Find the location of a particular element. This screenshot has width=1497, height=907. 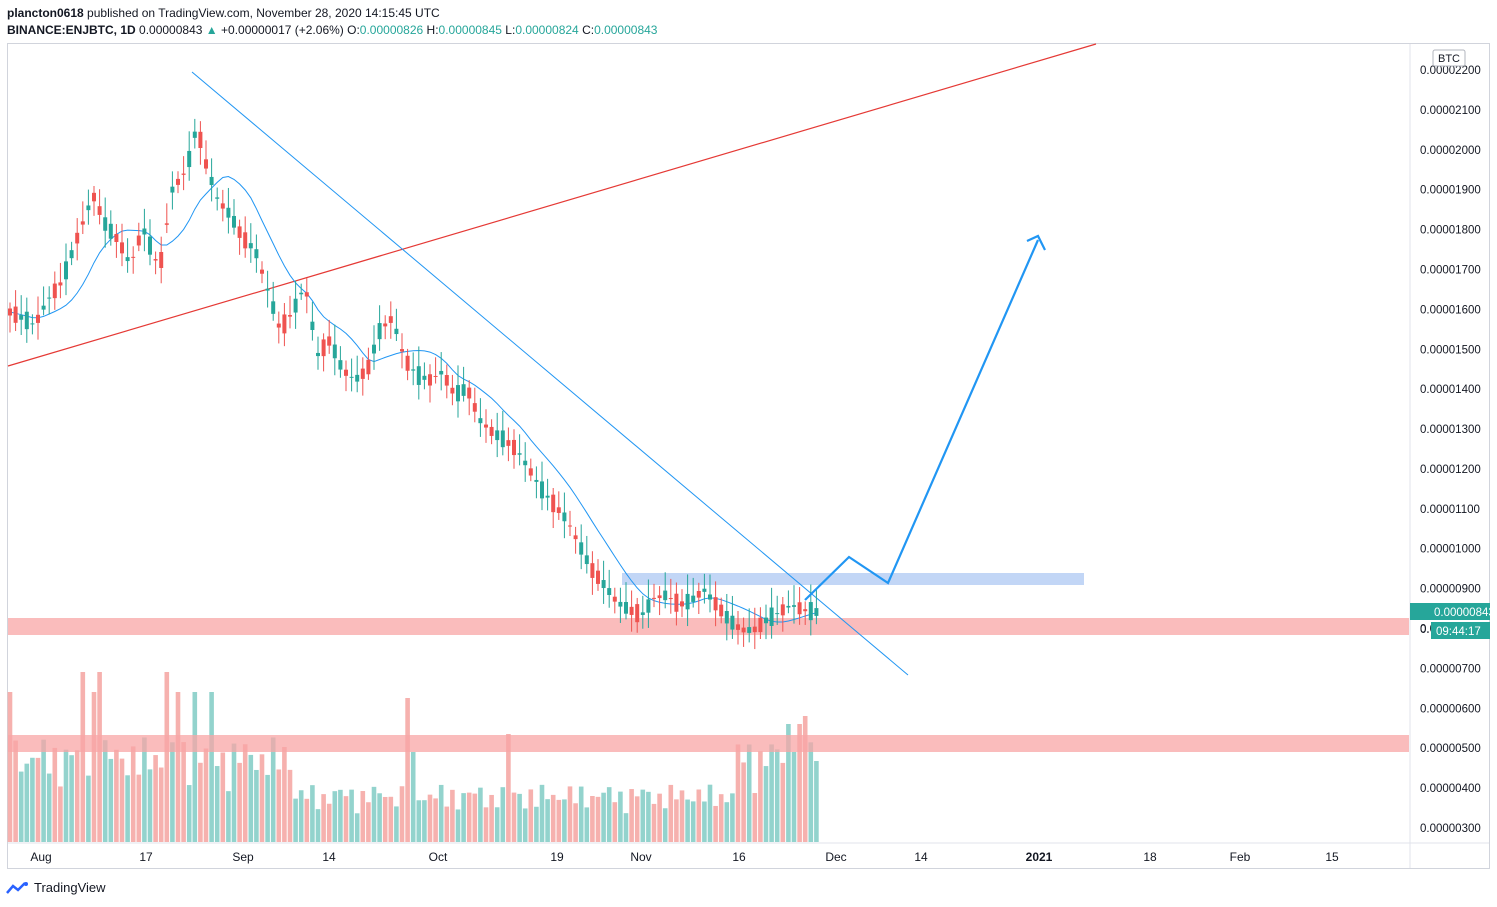

volume-zone is located at coordinates (708, 743).